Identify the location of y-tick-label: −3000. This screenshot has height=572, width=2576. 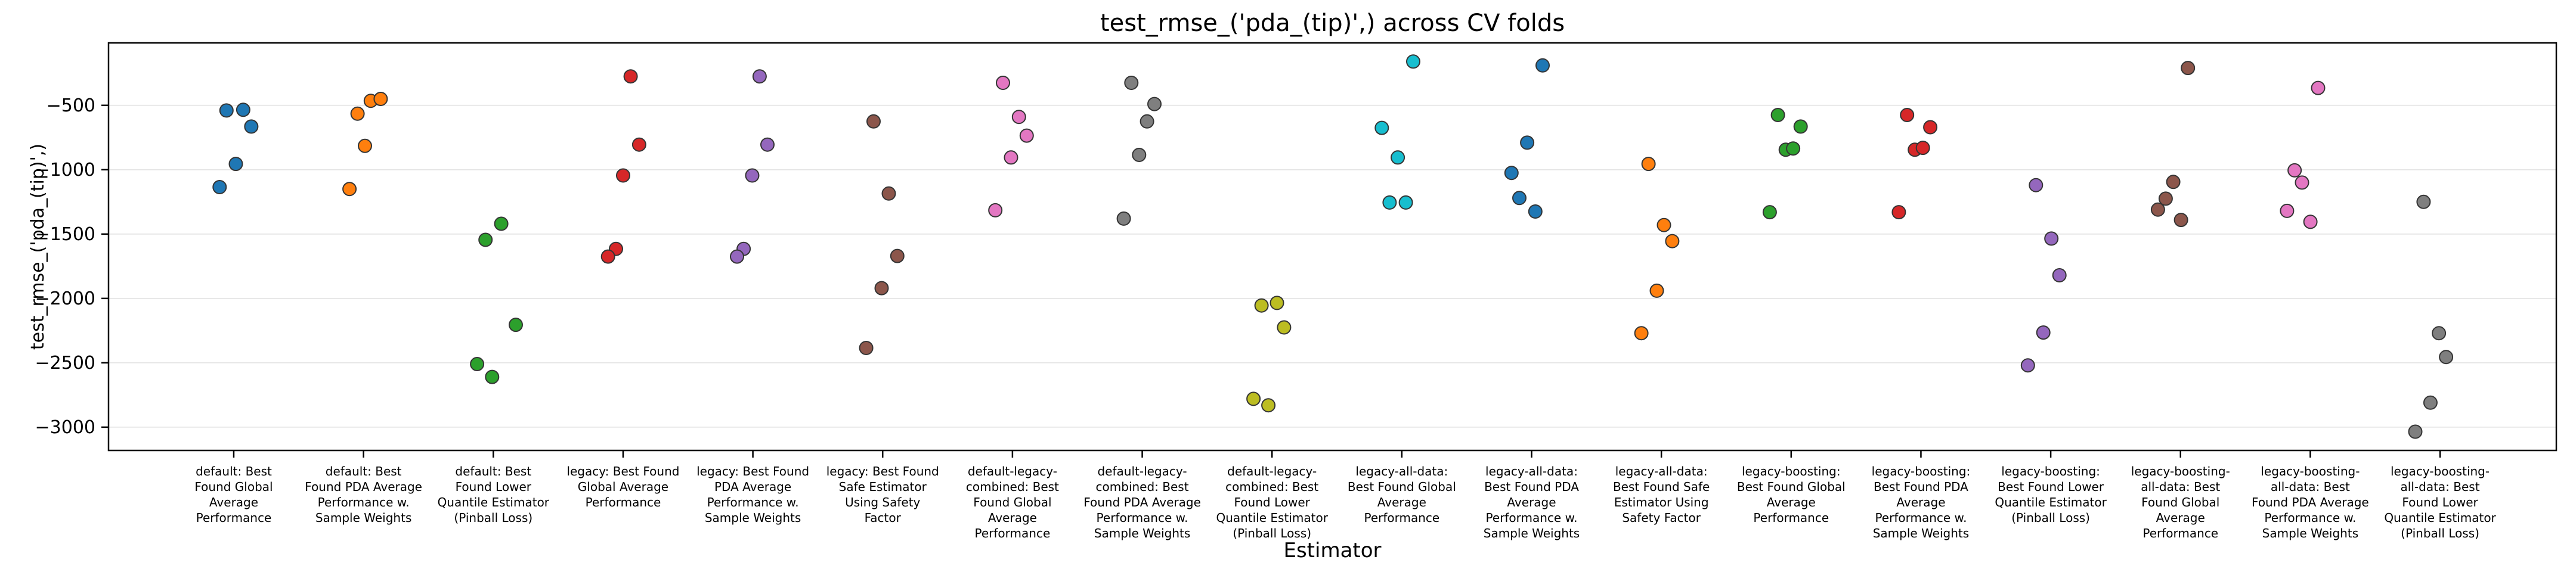
(65, 427).